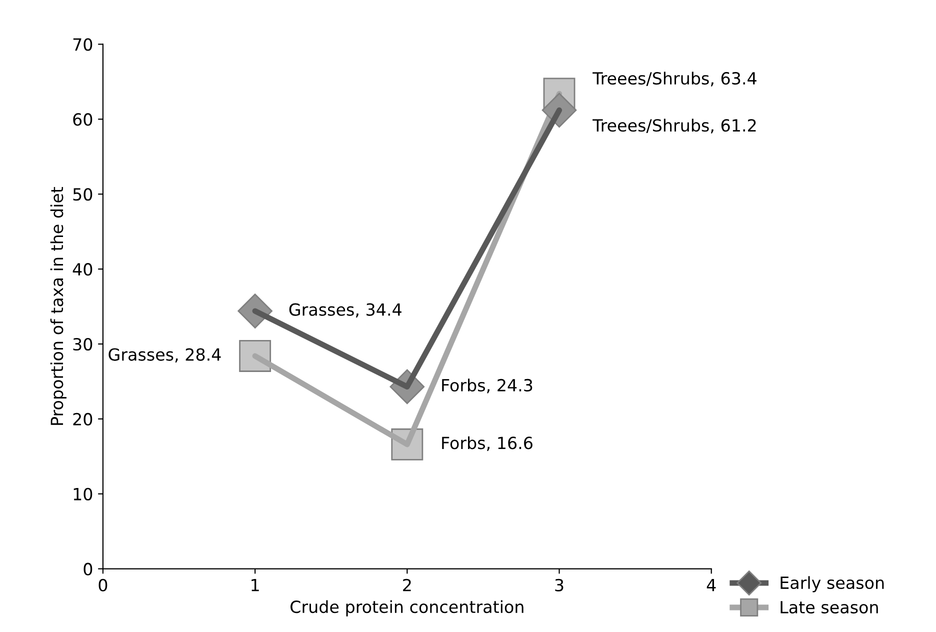 Image resolution: width=936 pixels, height=632 pixels. What do you see at coordinates (407, 608) in the screenshot?
I see `x-axis-title: Crude protein concentration` at bounding box center [407, 608].